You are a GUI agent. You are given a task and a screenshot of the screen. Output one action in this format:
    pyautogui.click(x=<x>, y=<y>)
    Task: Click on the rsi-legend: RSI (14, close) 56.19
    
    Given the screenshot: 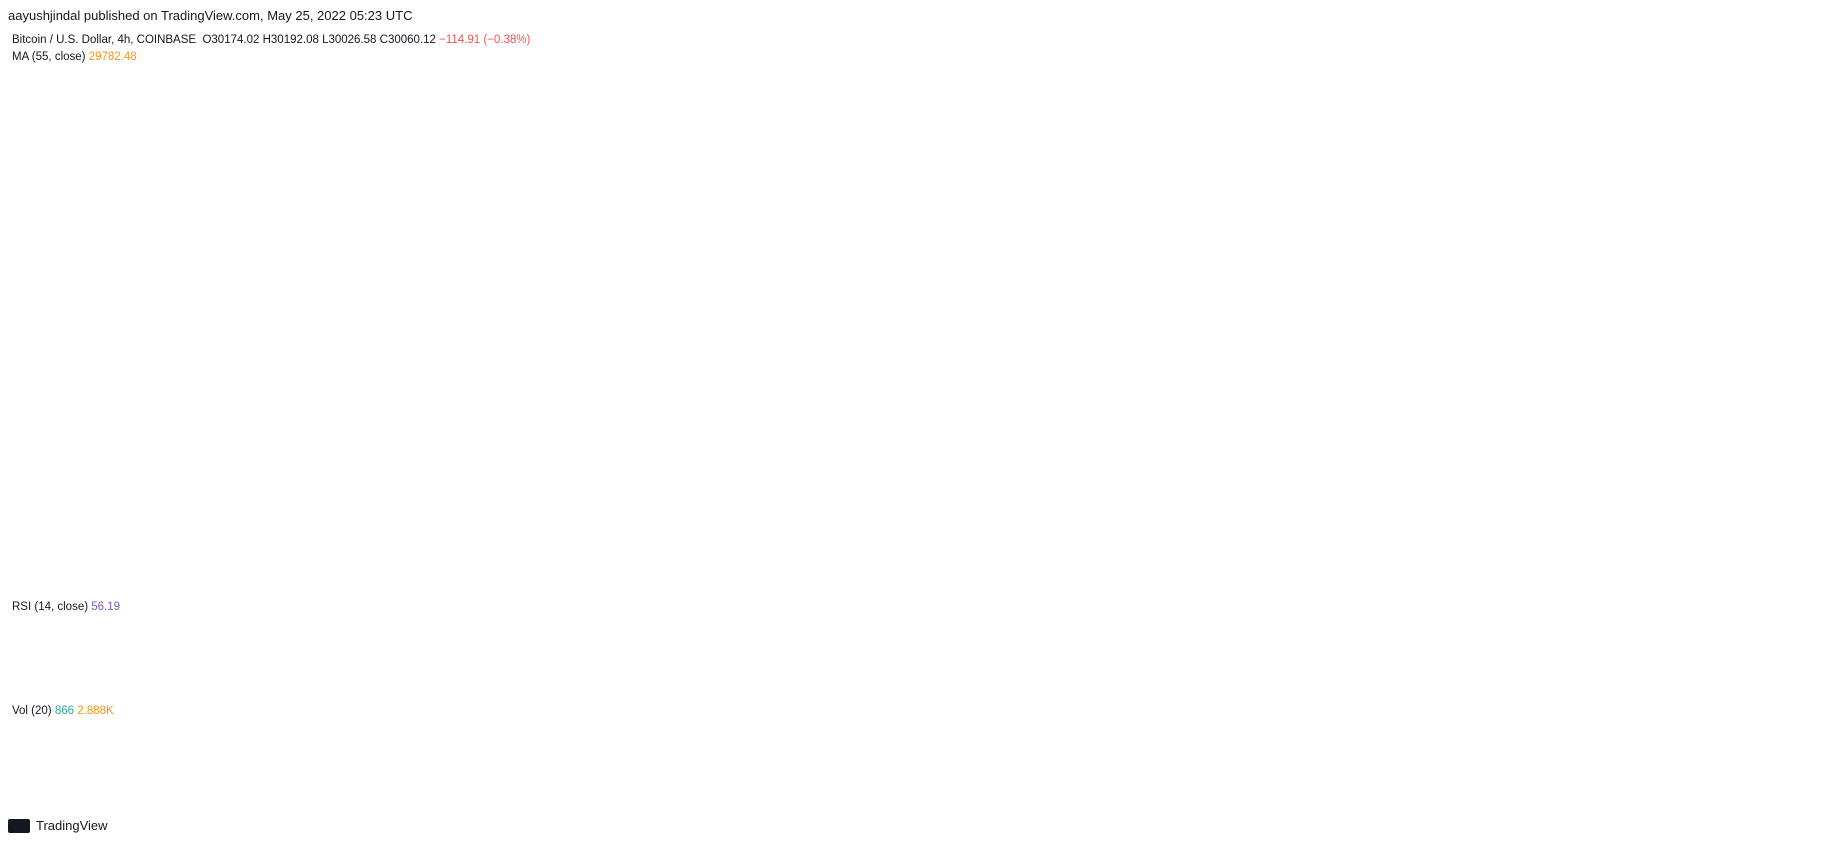 What is the action you would take?
    pyautogui.click(x=66, y=607)
    